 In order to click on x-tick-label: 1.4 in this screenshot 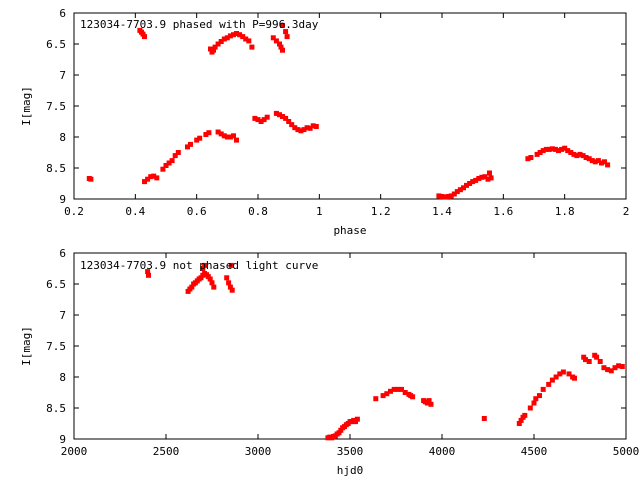, I will do `click(442, 211)`.